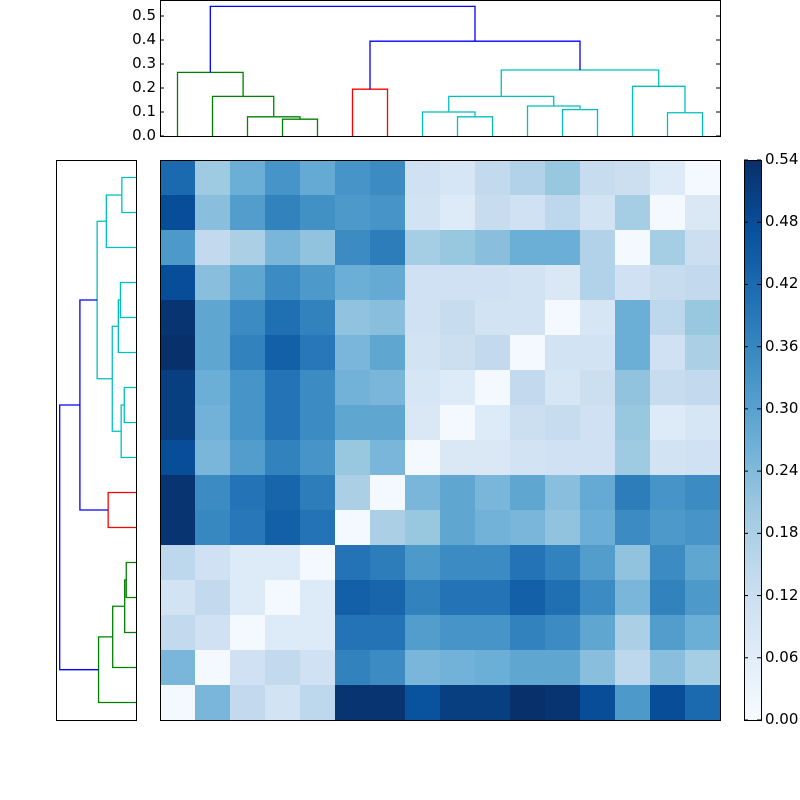  What do you see at coordinates (782, 159) in the screenshot?
I see `colorbar-tick-label: 0.54` at bounding box center [782, 159].